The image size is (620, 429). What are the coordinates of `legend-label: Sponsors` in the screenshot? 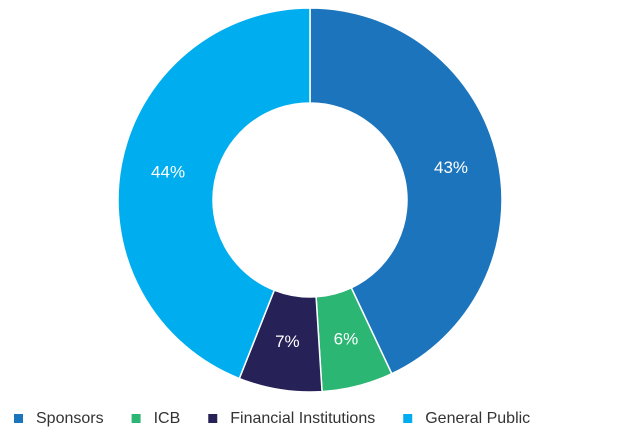 It's located at (70, 418).